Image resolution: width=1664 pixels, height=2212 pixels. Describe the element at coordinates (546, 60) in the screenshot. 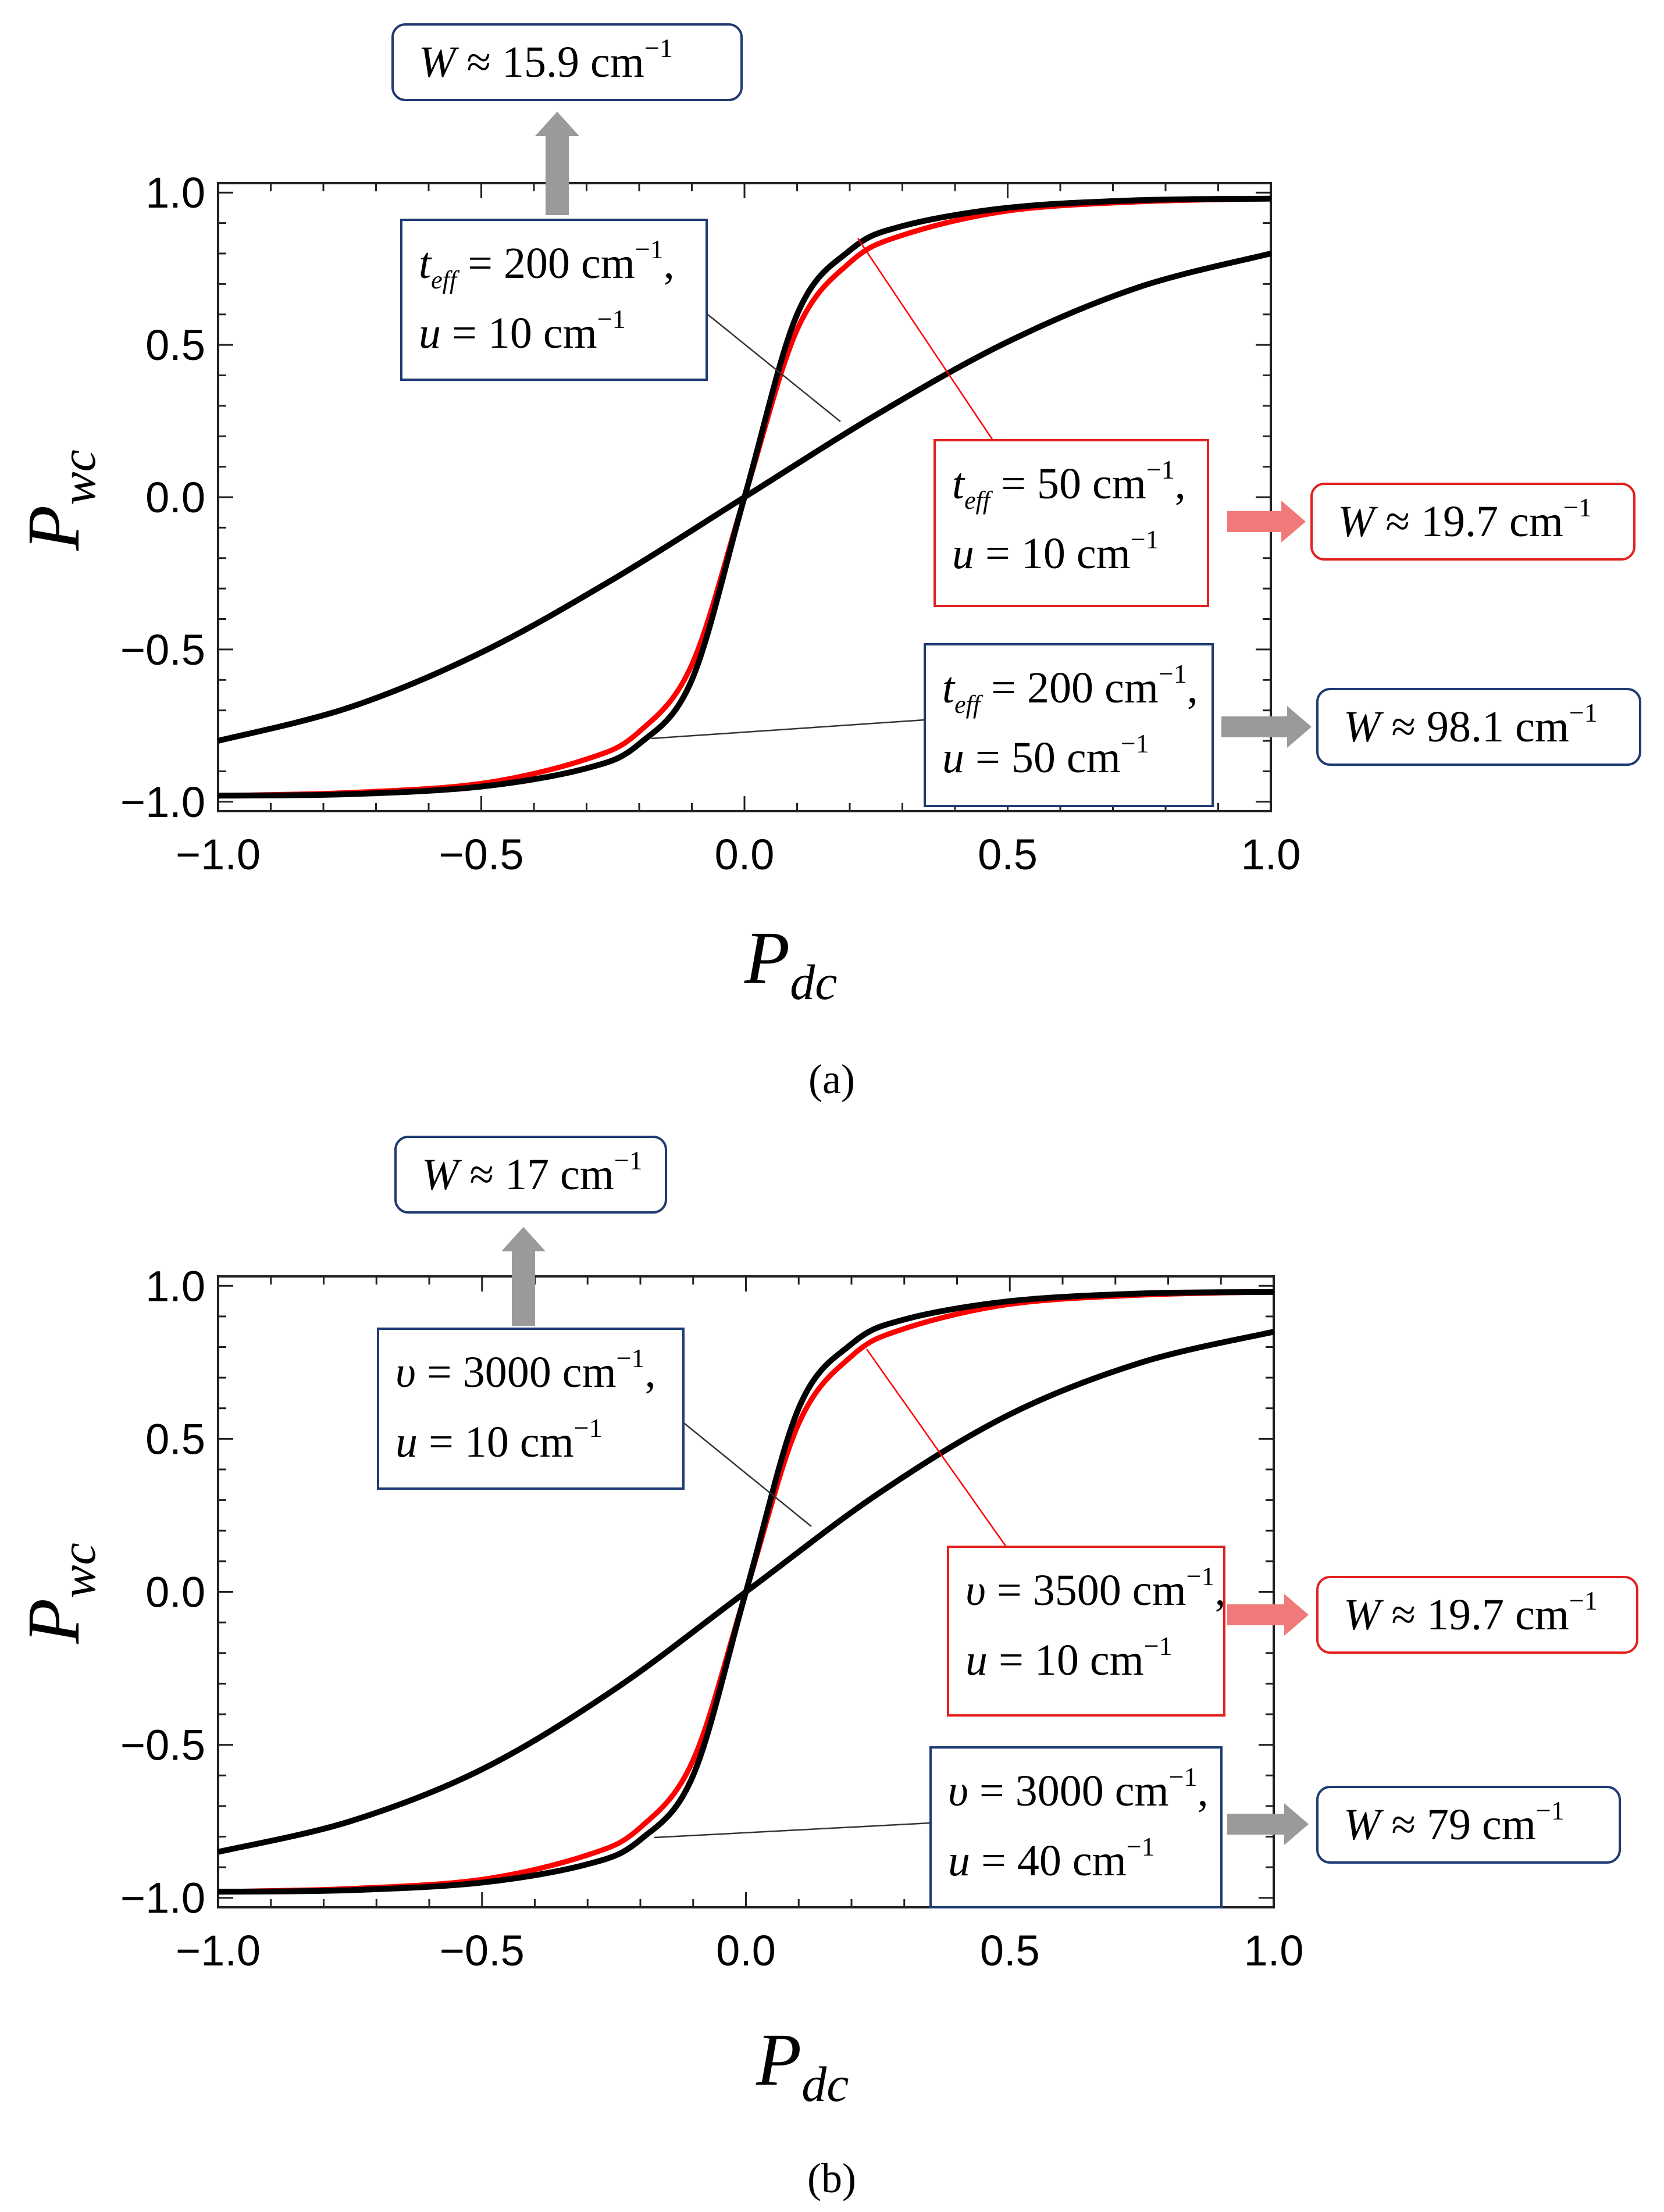

I see `result-text: W ≈ 15.9 cm−1` at that location.